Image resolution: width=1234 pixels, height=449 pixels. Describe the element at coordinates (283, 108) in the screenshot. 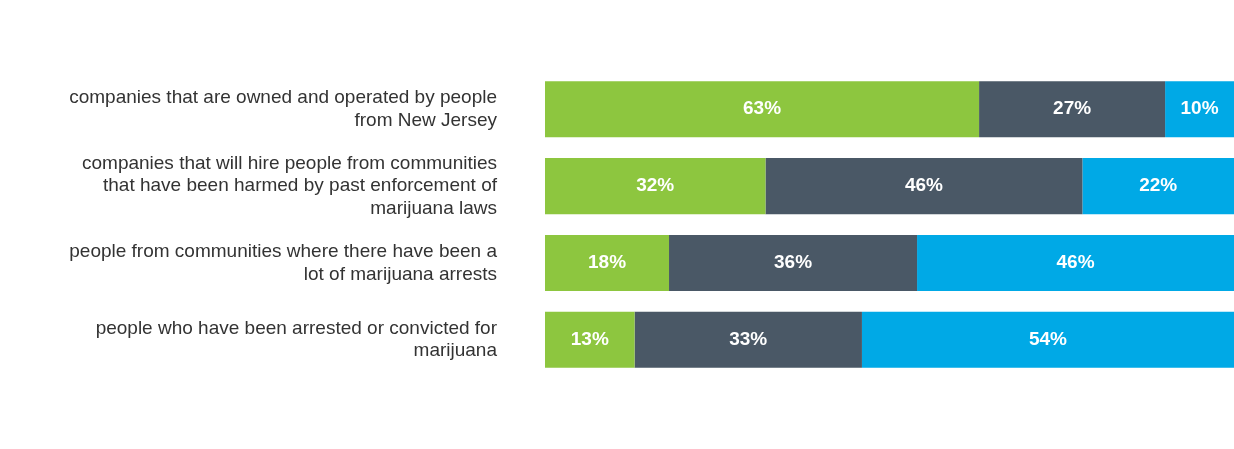

I see `y-tick-label: companies that are owned and operated by people from New Jersey` at that location.